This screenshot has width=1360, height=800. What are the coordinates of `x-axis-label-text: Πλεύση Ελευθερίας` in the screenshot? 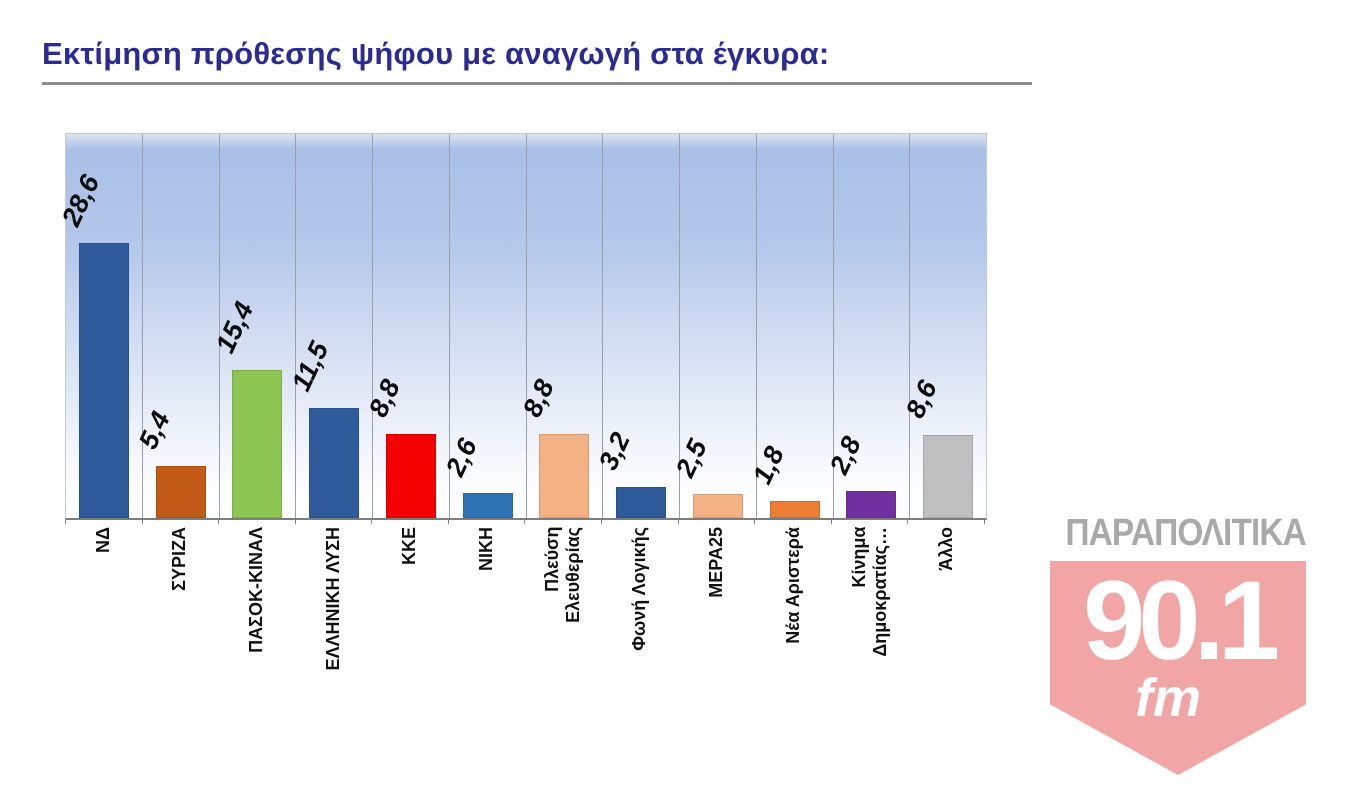 It's located at (563, 575).